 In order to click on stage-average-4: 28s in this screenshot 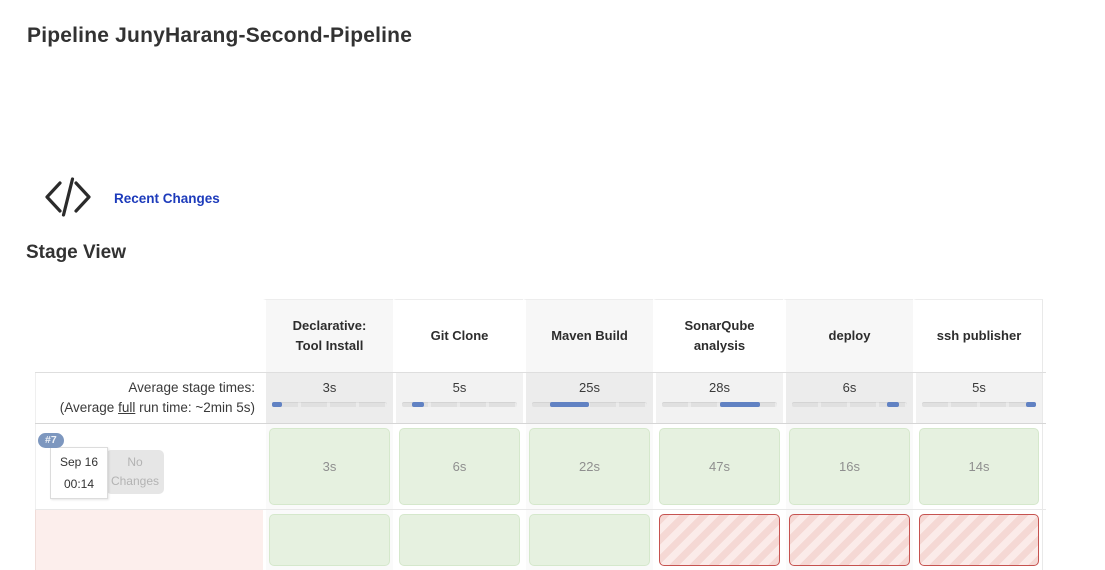, I will do `click(718, 398)`.